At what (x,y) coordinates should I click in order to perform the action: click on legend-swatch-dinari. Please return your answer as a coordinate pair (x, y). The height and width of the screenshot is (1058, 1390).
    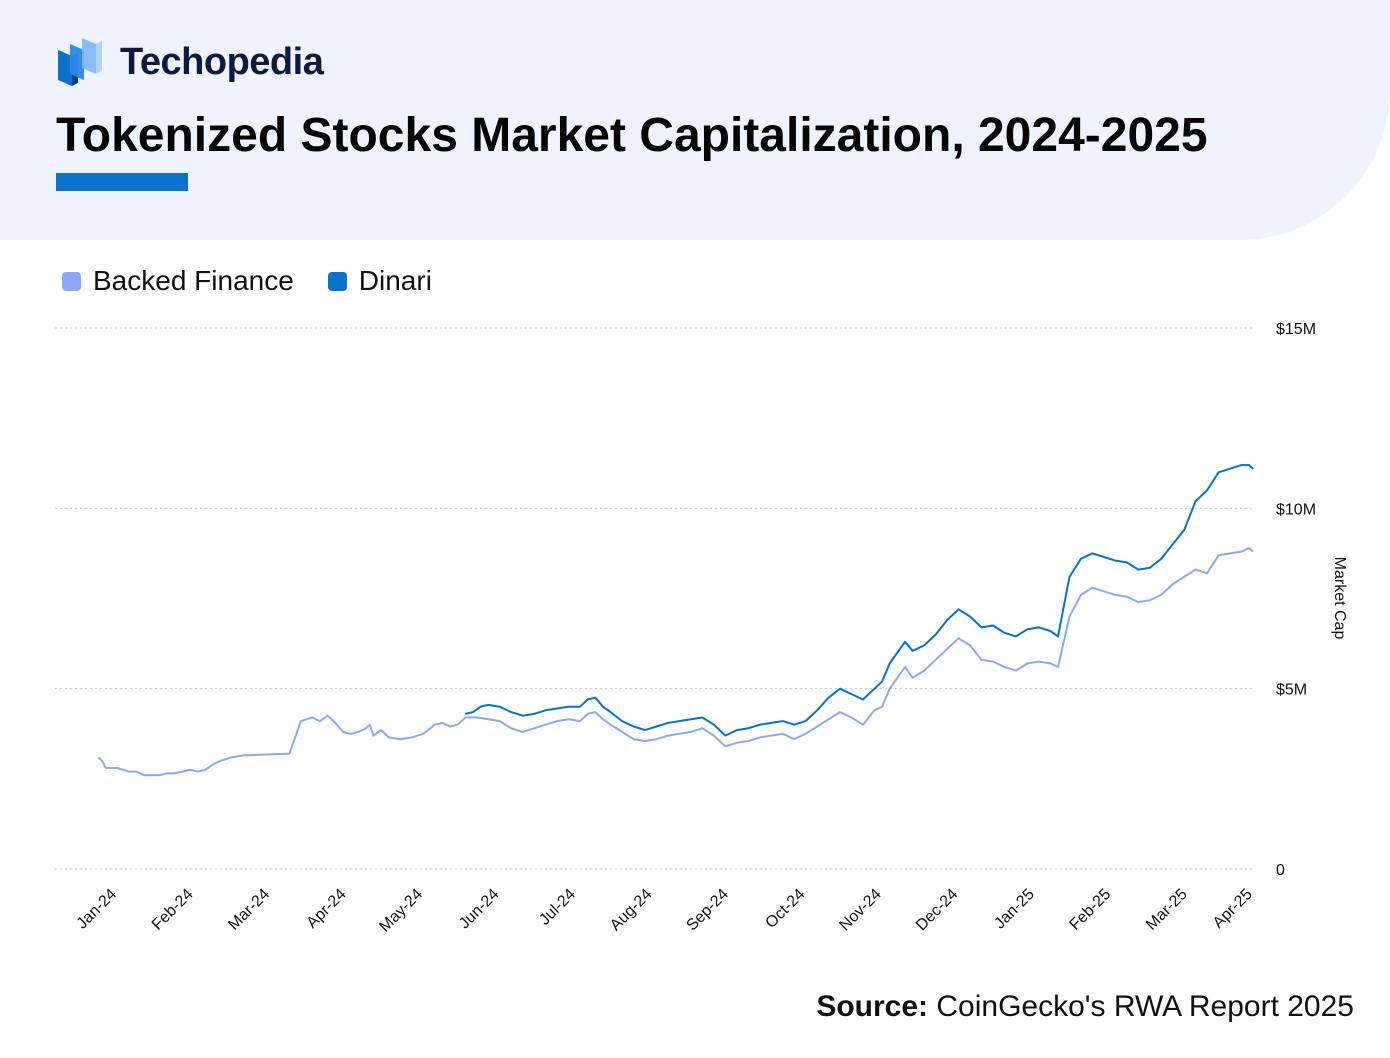
    Looking at the image, I should click on (337, 281).